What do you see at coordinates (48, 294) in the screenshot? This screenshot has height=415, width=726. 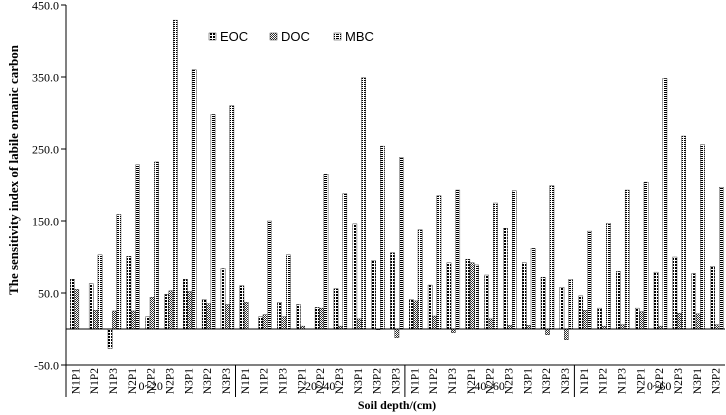 I see `y-tick-label: 50.0` at bounding box center [48, 294].